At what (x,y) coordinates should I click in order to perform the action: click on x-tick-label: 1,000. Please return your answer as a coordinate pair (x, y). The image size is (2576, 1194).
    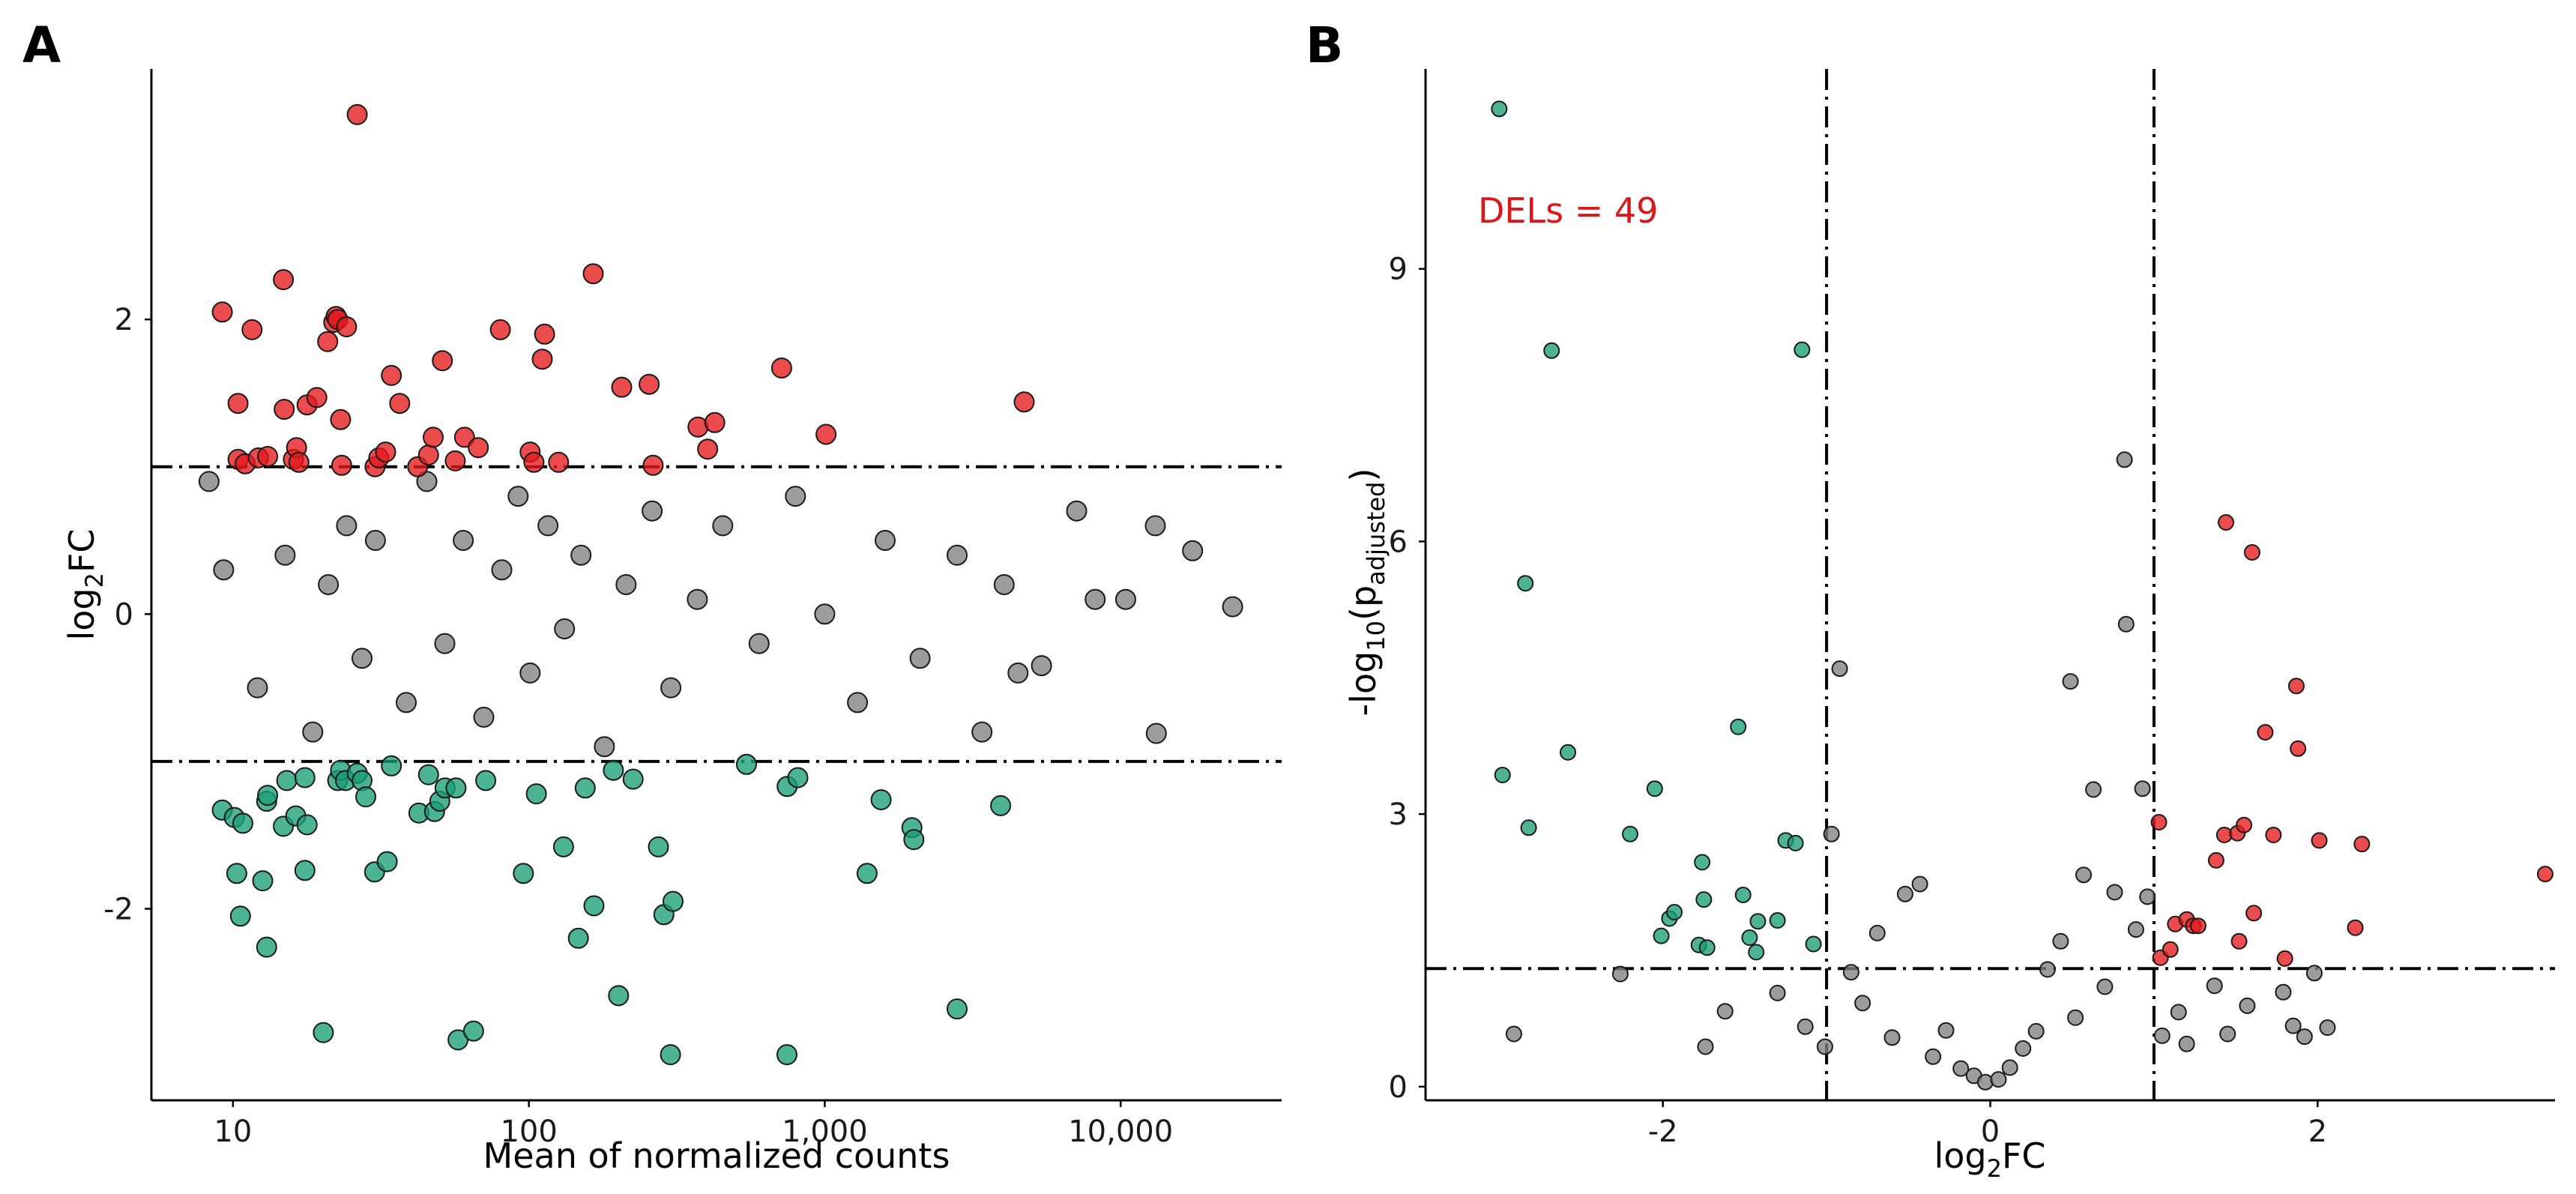
    Looking at the image, I should click on (825, 1132).